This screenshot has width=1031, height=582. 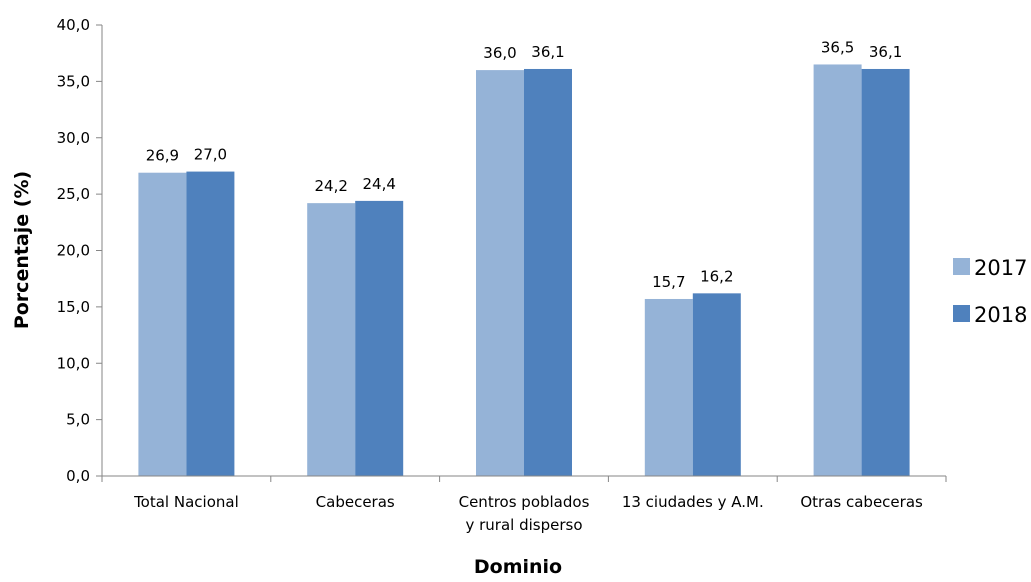 I want to click on y-tick-label-3: 15,0, so click(x=73, y=307).